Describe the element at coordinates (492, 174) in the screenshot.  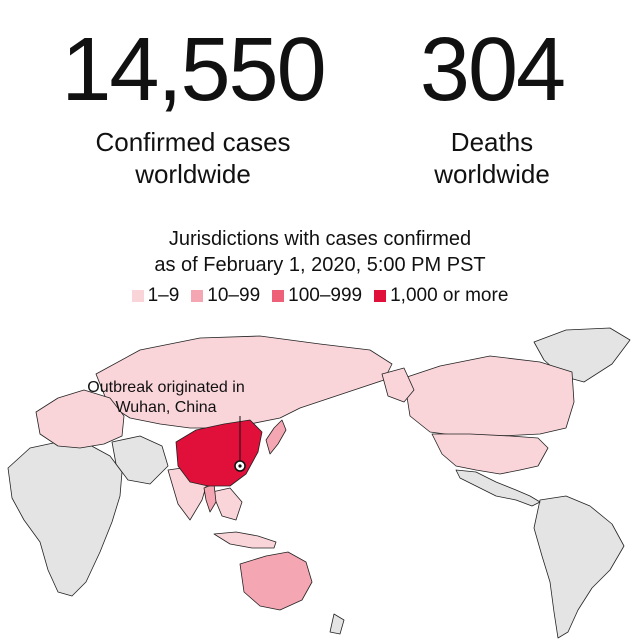
I see `deaths-label-line2: worldwide` at that location.